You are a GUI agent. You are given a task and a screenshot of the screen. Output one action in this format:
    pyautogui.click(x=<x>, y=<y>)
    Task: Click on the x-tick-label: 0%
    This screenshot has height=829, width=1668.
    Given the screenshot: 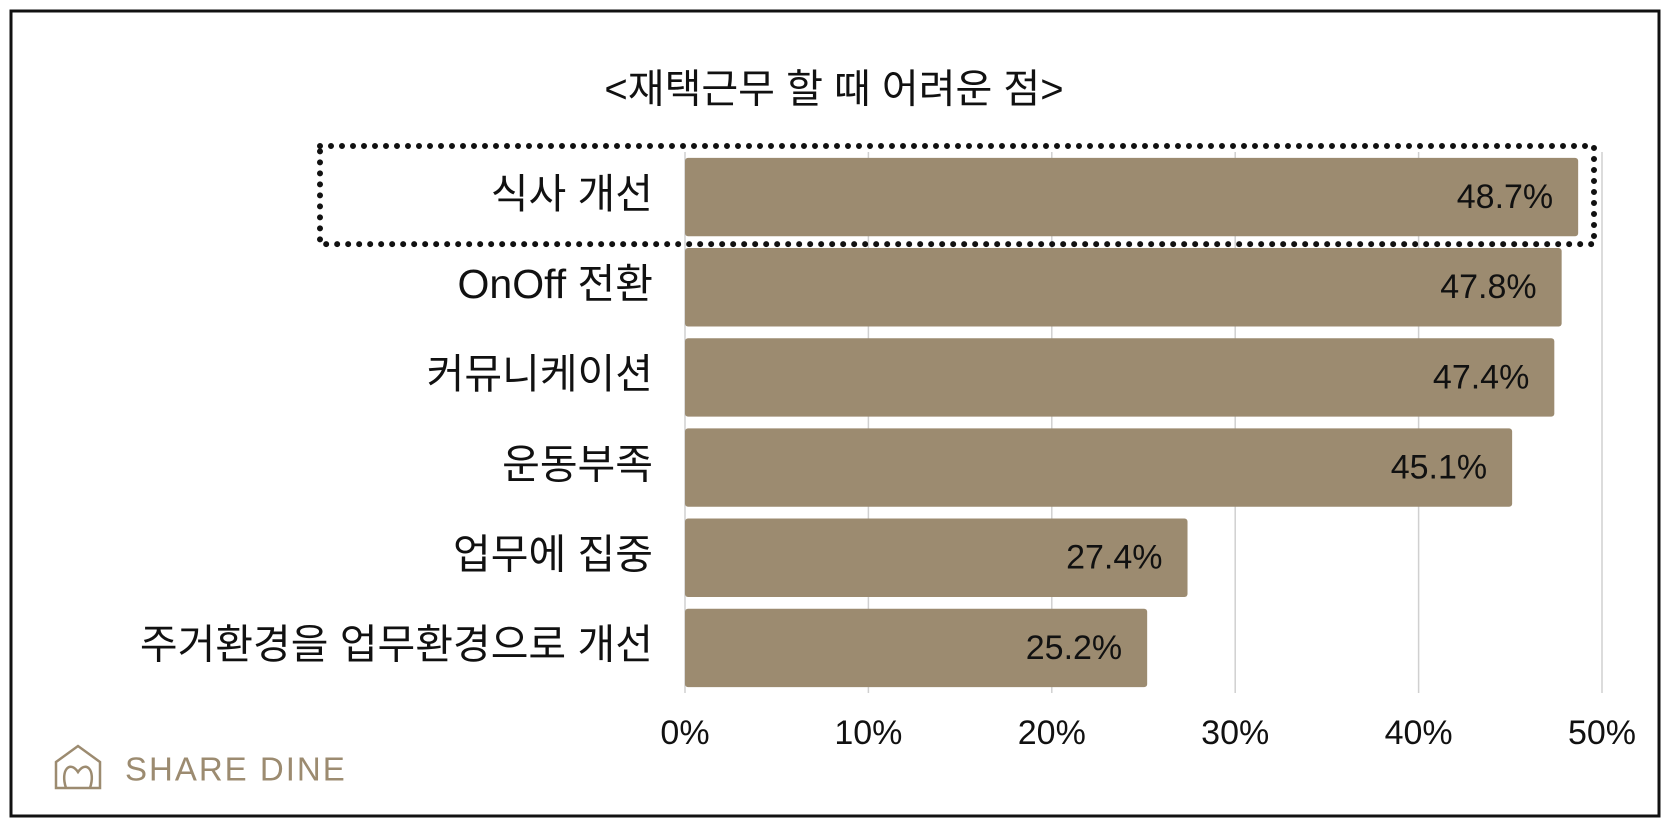 What is the action you would take?
    pyautogui.click(x=684, y=733)
    